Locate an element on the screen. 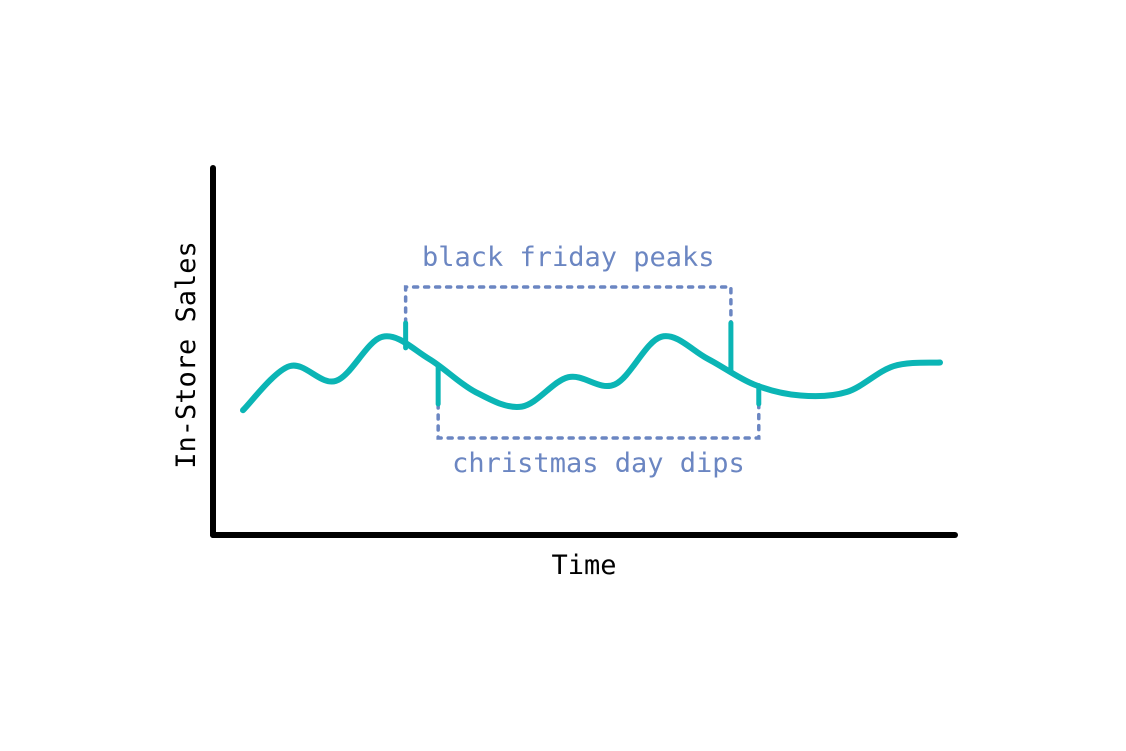 The width and height of the screenshot is (1126, 751). christmas-dotted-bracket is located at coordinates (598, 421).